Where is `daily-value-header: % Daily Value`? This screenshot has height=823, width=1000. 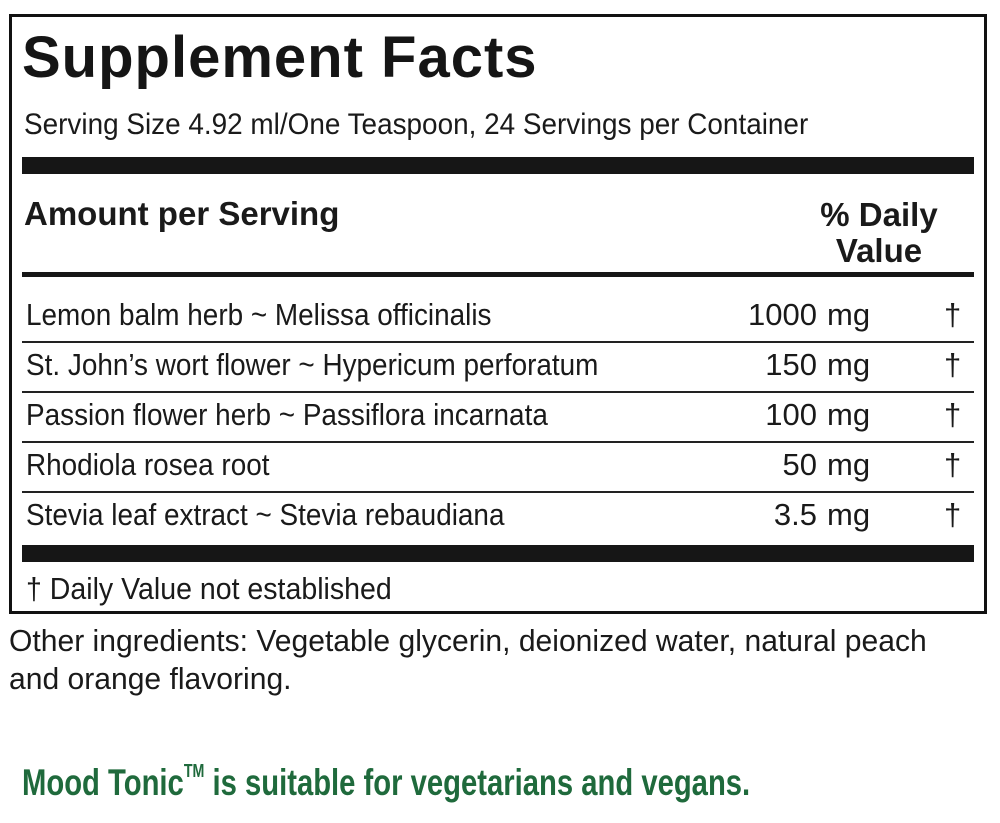 daily-value-header: % Daily Value is located at coordinates (879, 233).